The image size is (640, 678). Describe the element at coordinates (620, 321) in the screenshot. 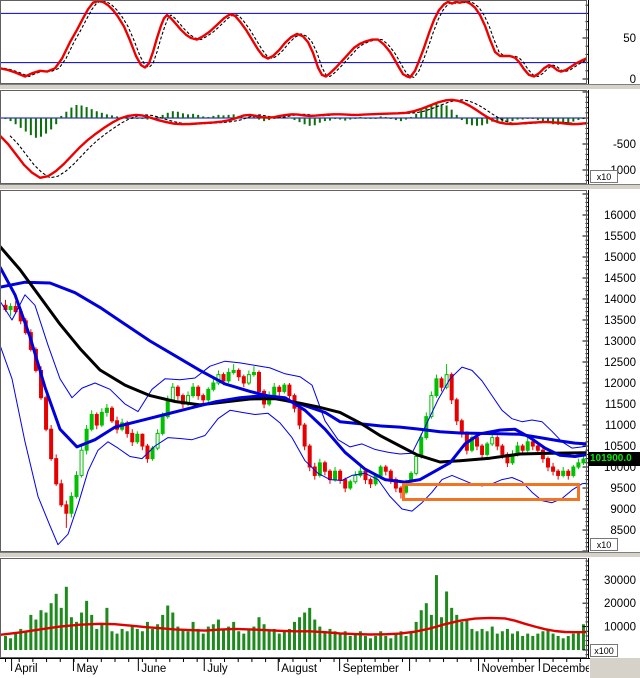

I see `svg-text: 13500` at that location.